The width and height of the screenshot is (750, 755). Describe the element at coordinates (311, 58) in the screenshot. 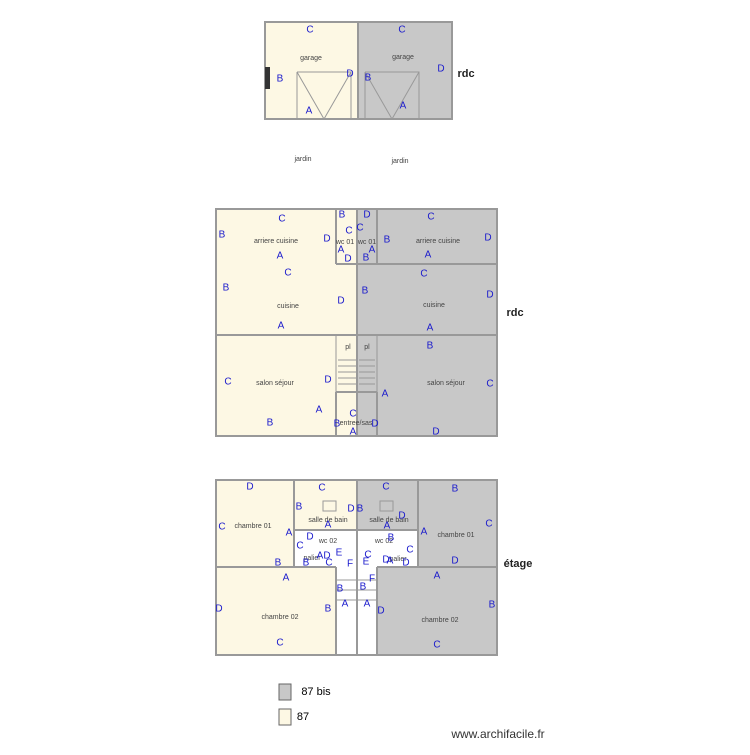

I see `room-label: garage` at that location.